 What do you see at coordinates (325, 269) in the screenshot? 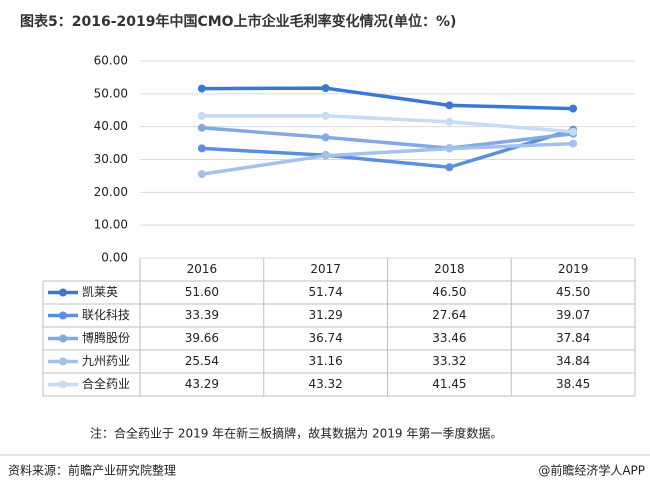
I see `x-tick-label: 2017` at bounding box center [325, 269].